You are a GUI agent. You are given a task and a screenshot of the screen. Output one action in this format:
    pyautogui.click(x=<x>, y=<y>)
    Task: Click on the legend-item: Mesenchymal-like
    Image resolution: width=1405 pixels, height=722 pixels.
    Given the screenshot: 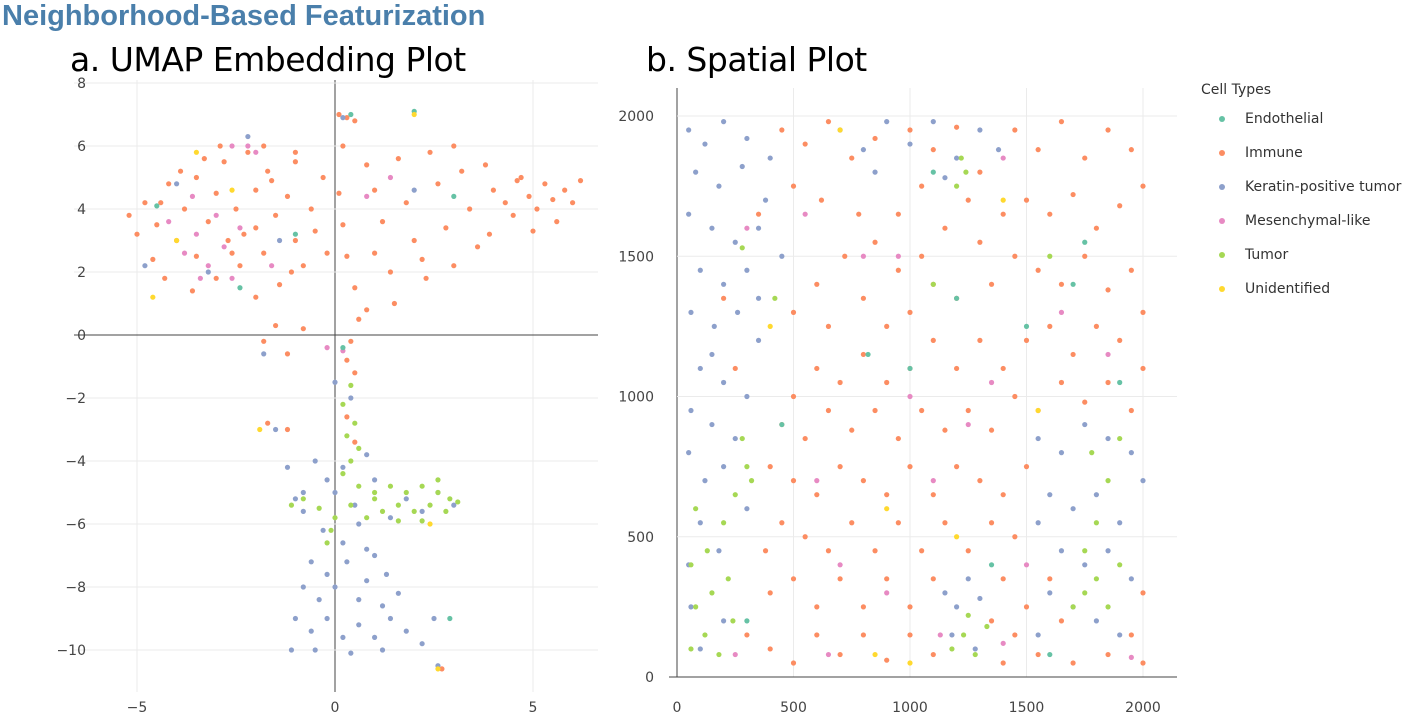 What is the action you would take?
    pyautogui.click(x=1301, y=221)
    